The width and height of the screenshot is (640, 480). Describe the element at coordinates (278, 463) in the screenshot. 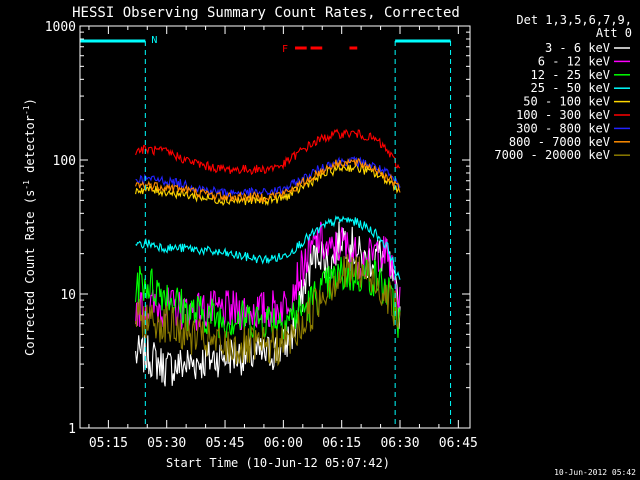

I see `x-axis-label: Start Time (10-Jun-12 05:07:42)` at that location.